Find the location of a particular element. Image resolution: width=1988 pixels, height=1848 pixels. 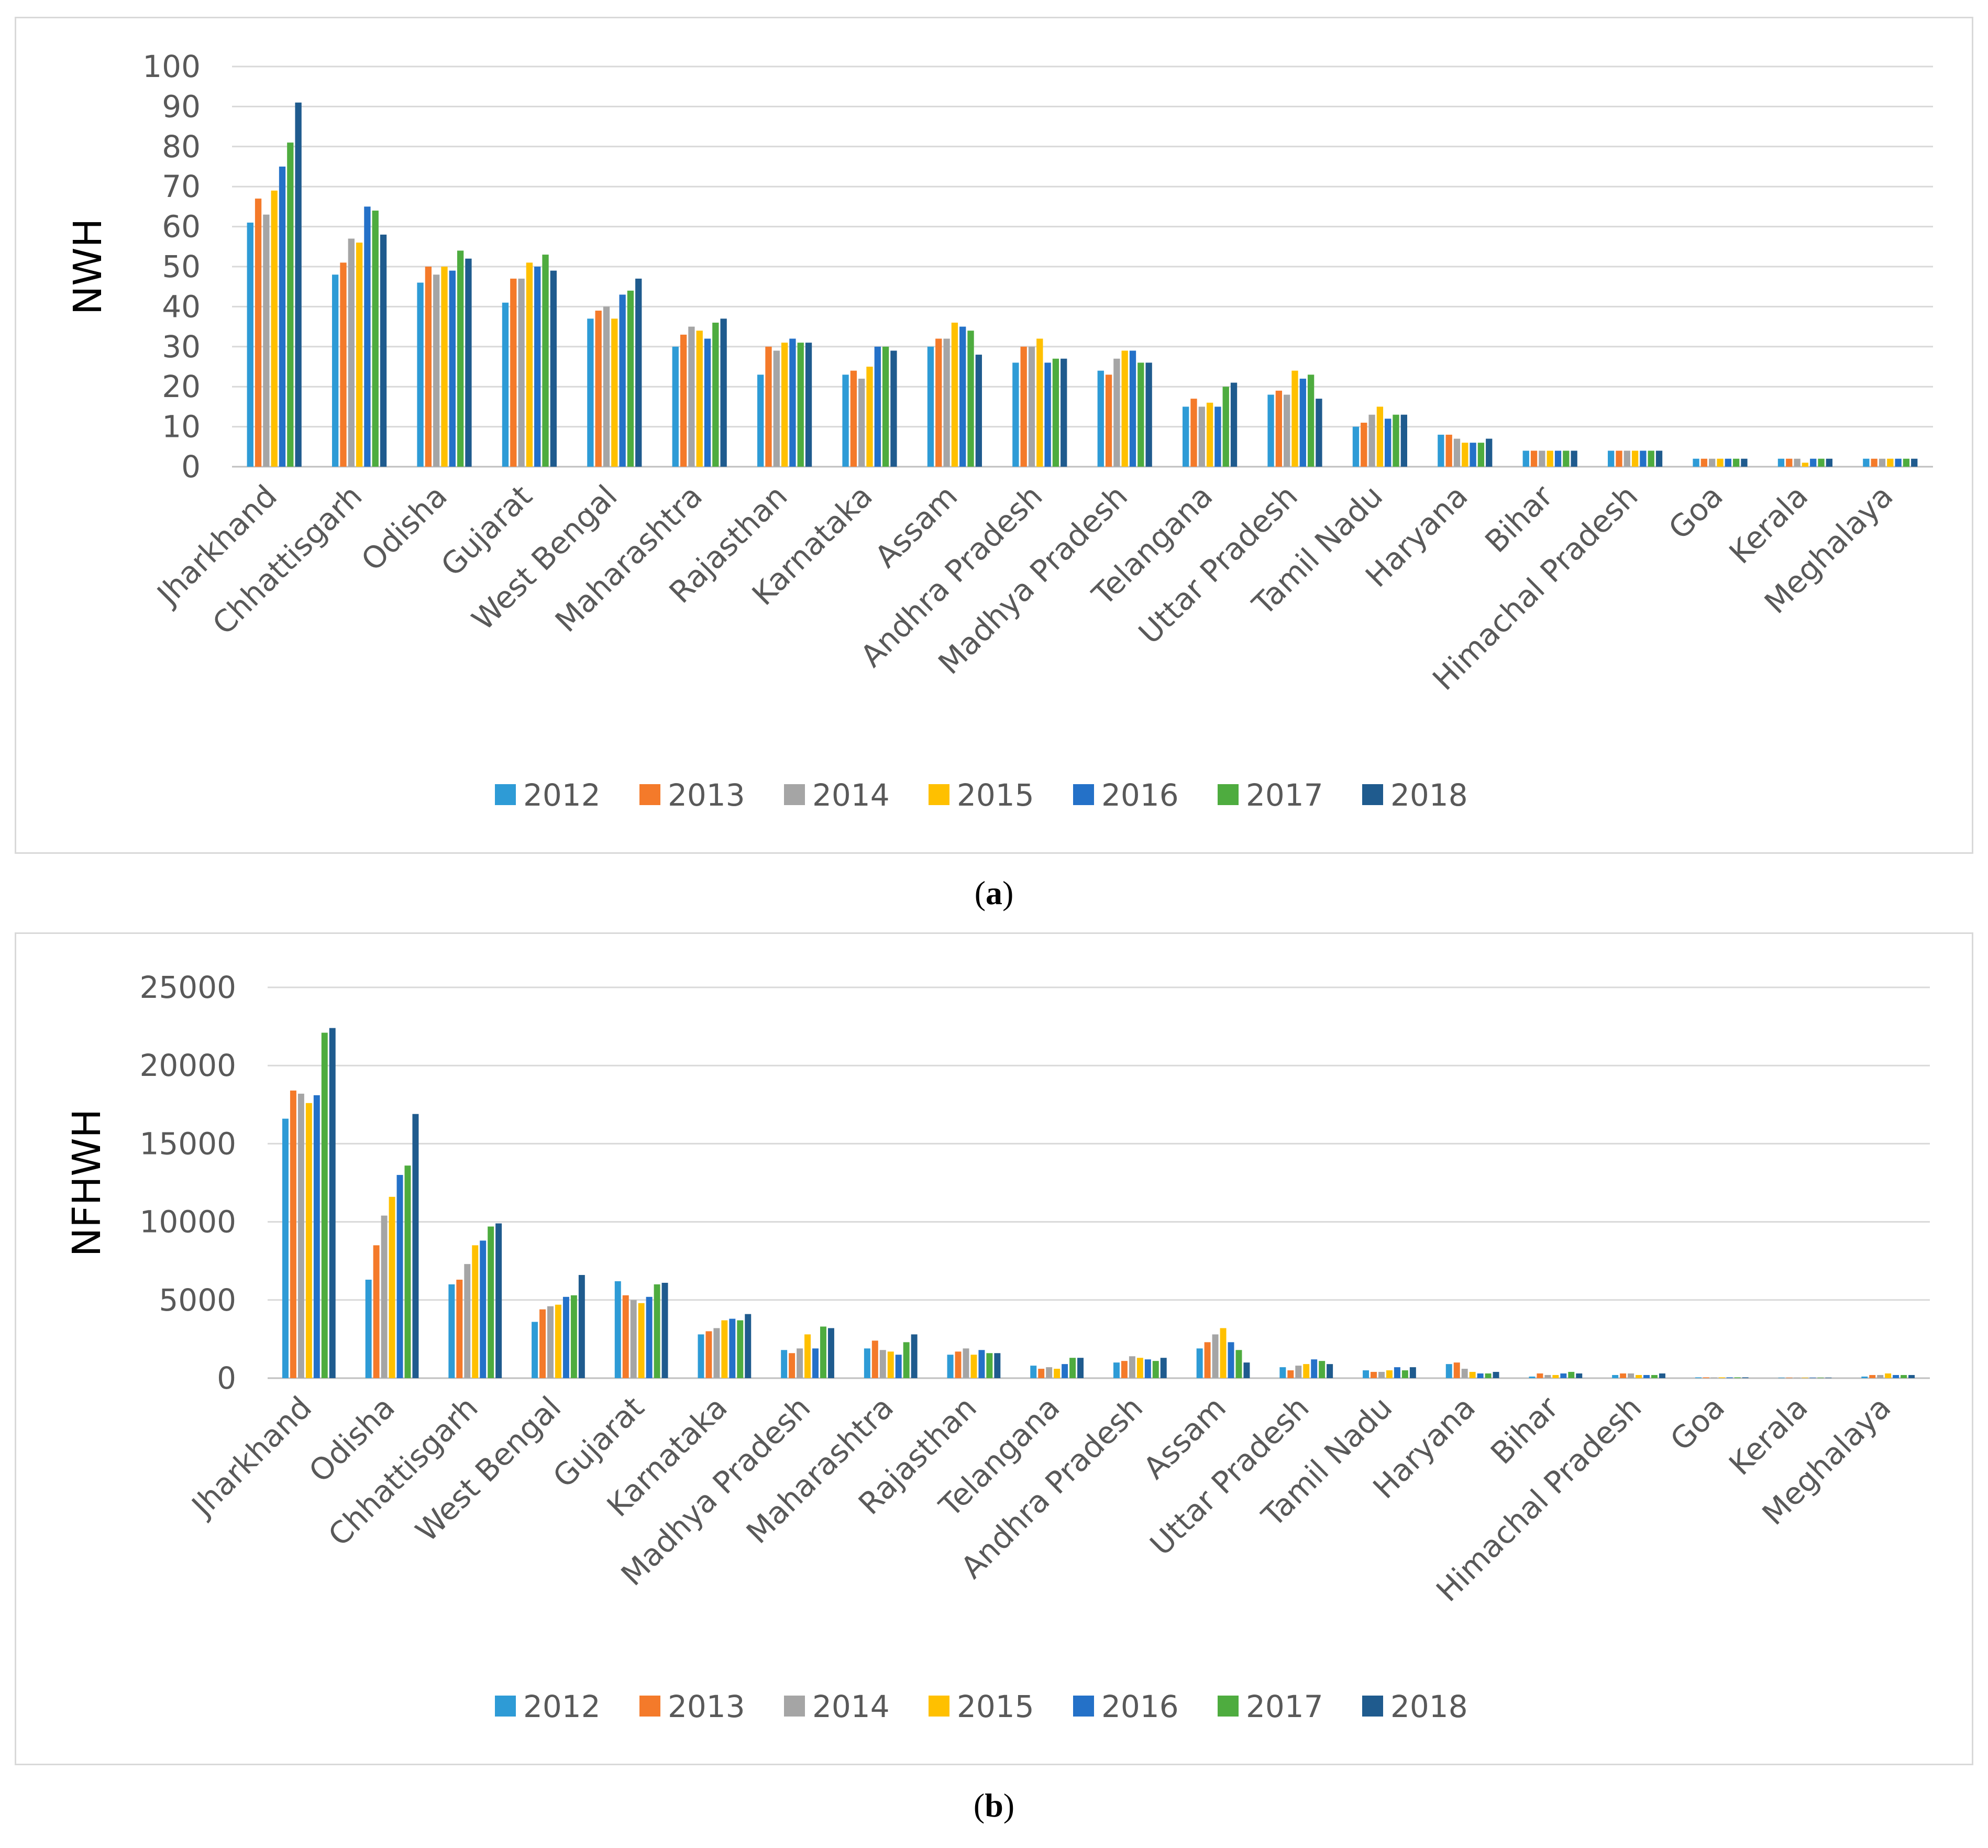

chart-a-legend-item: 2012 is located at coordinates (548, 795).